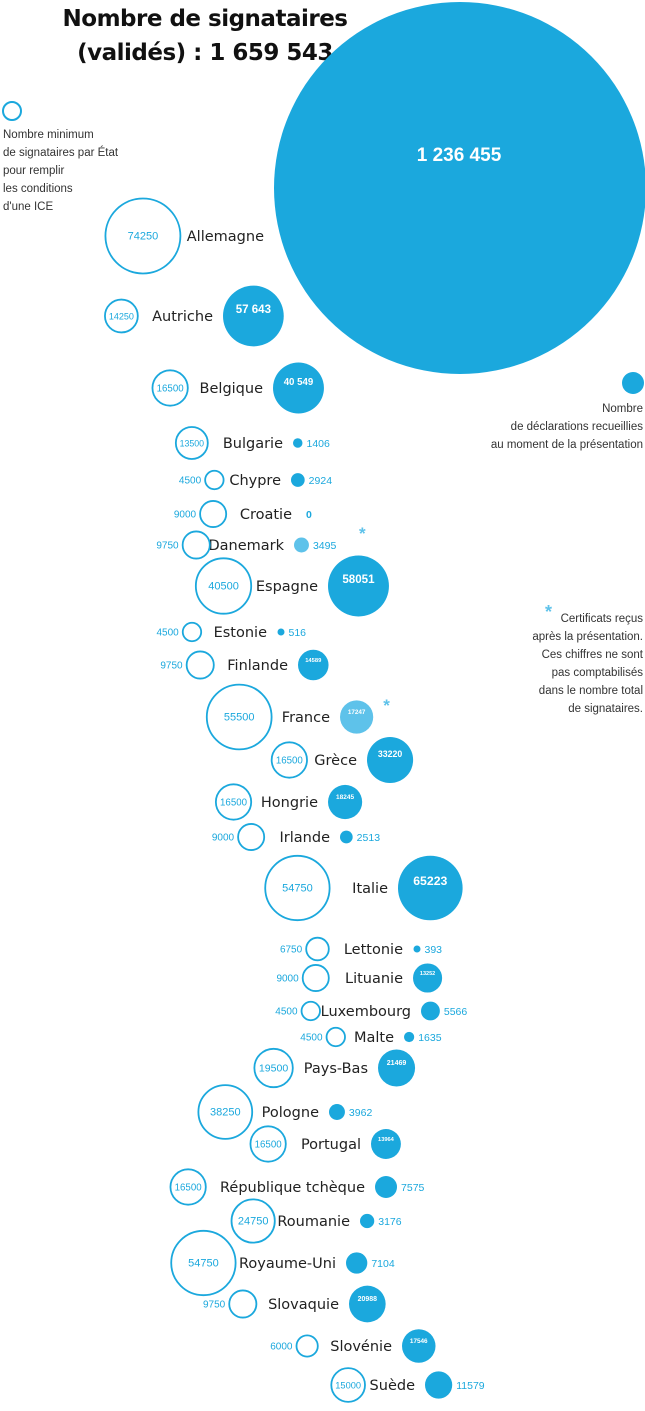  What do you see at coordinates (253, 310) in the screenshot?
I see `collected-value-label: 57 643` at bounding box center [253, 310].